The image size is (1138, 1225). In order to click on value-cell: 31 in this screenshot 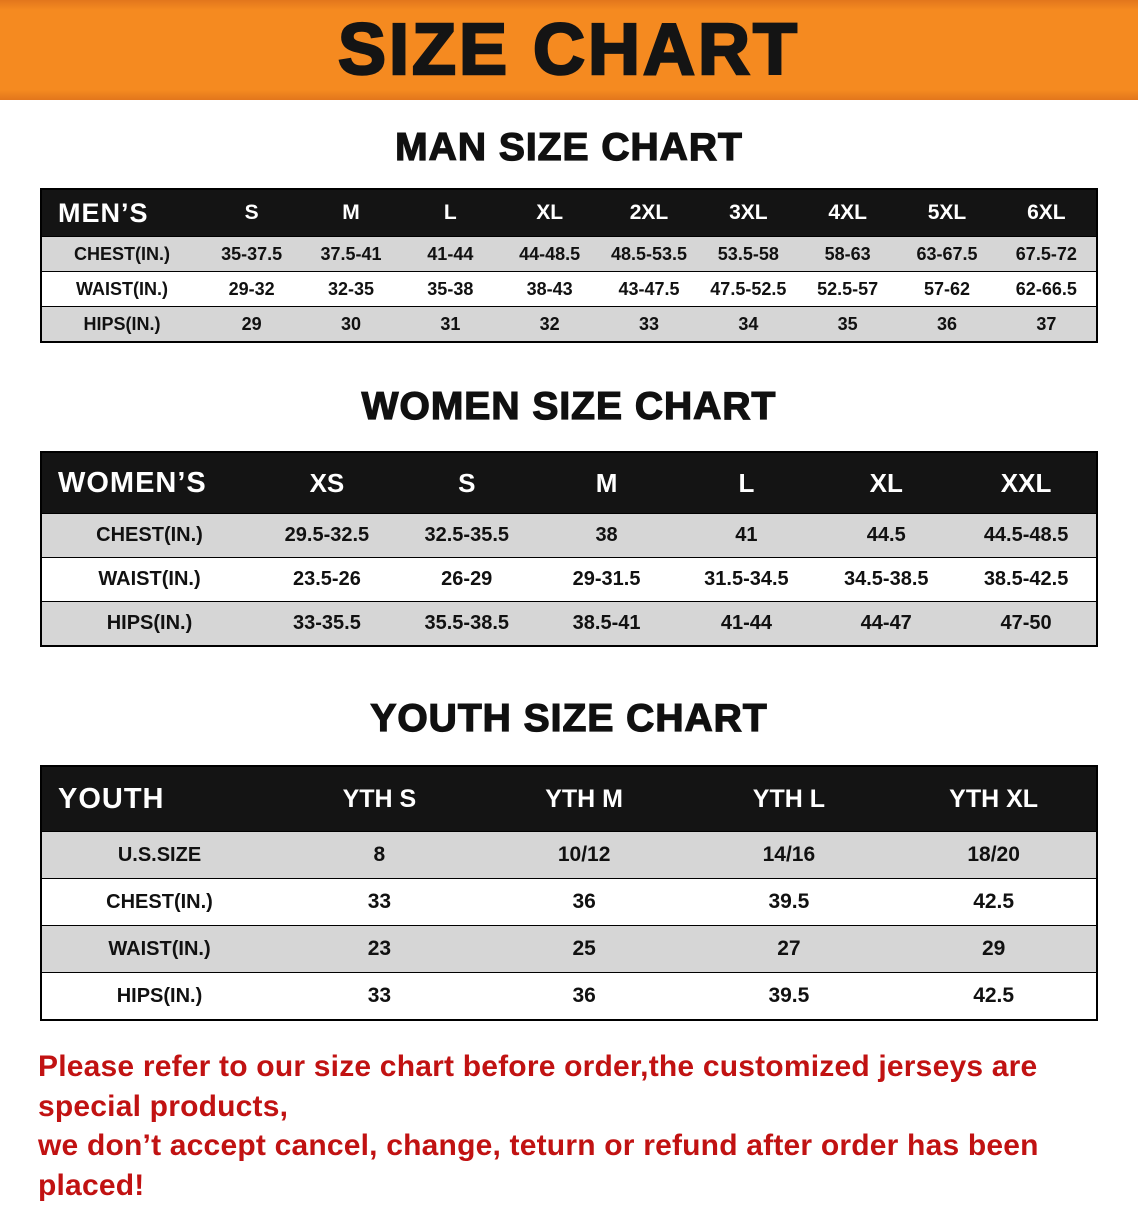, I will do `click(450, 323)`.